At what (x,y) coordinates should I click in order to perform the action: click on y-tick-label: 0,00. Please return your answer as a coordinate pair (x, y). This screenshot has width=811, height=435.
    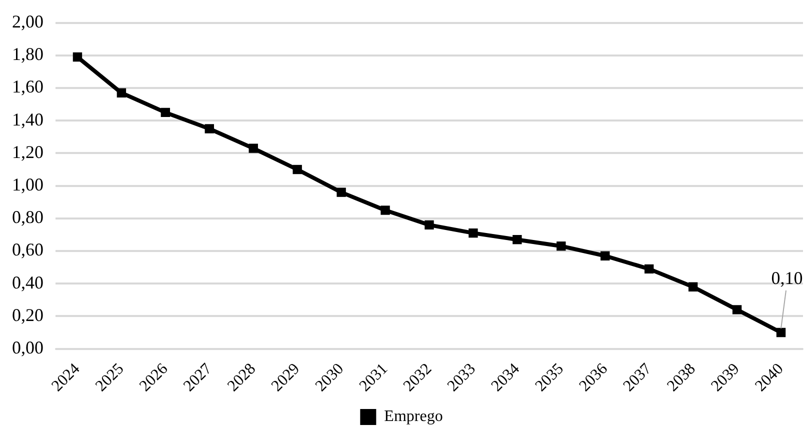
    Looking at the image, I should click on (28, 348).